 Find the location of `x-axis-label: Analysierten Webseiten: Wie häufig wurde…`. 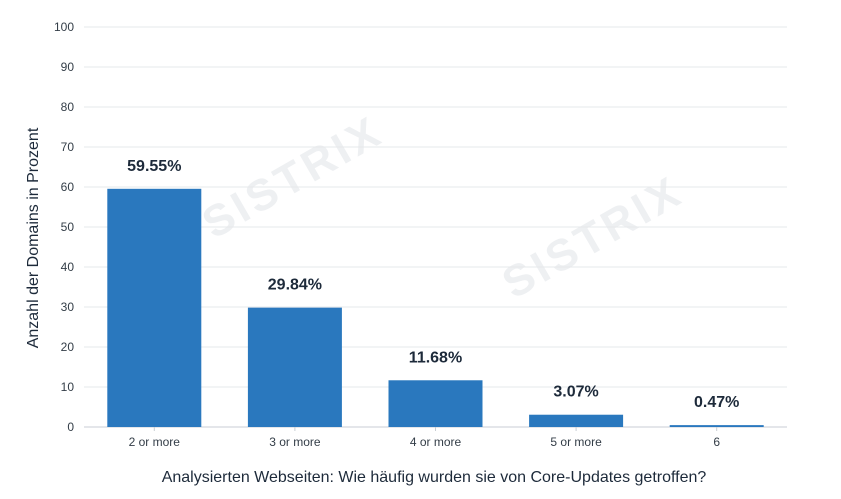

x-axis-label: Analysierten Webseiten: Wie häufig wurde… is located at coordinates (434, 477).